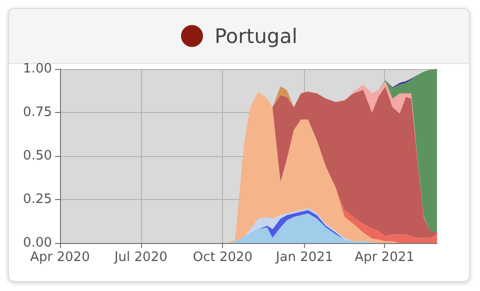 This screenshot has width=480, height=291. I want to click on x-tick-label: Jul 2020, so click(140, 257).